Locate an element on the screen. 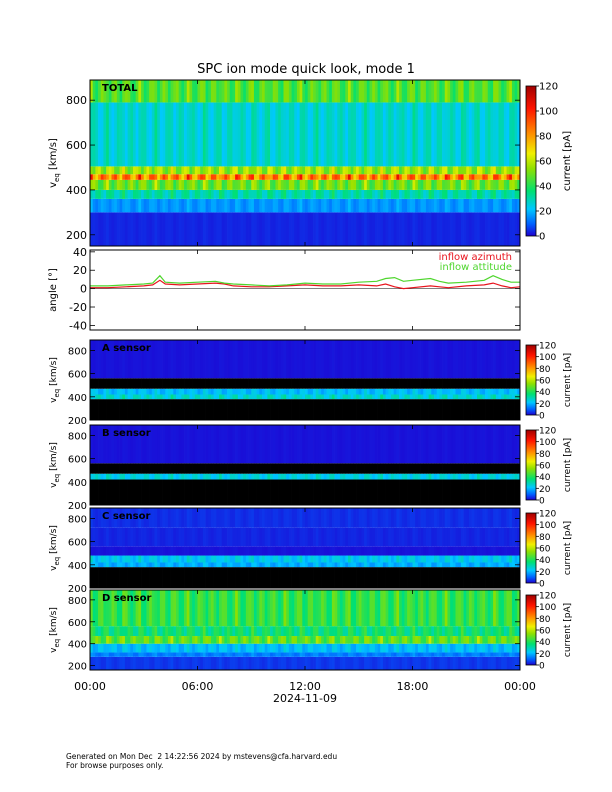  colorbar-label: current [pA] is located at coordinates (568, 380).